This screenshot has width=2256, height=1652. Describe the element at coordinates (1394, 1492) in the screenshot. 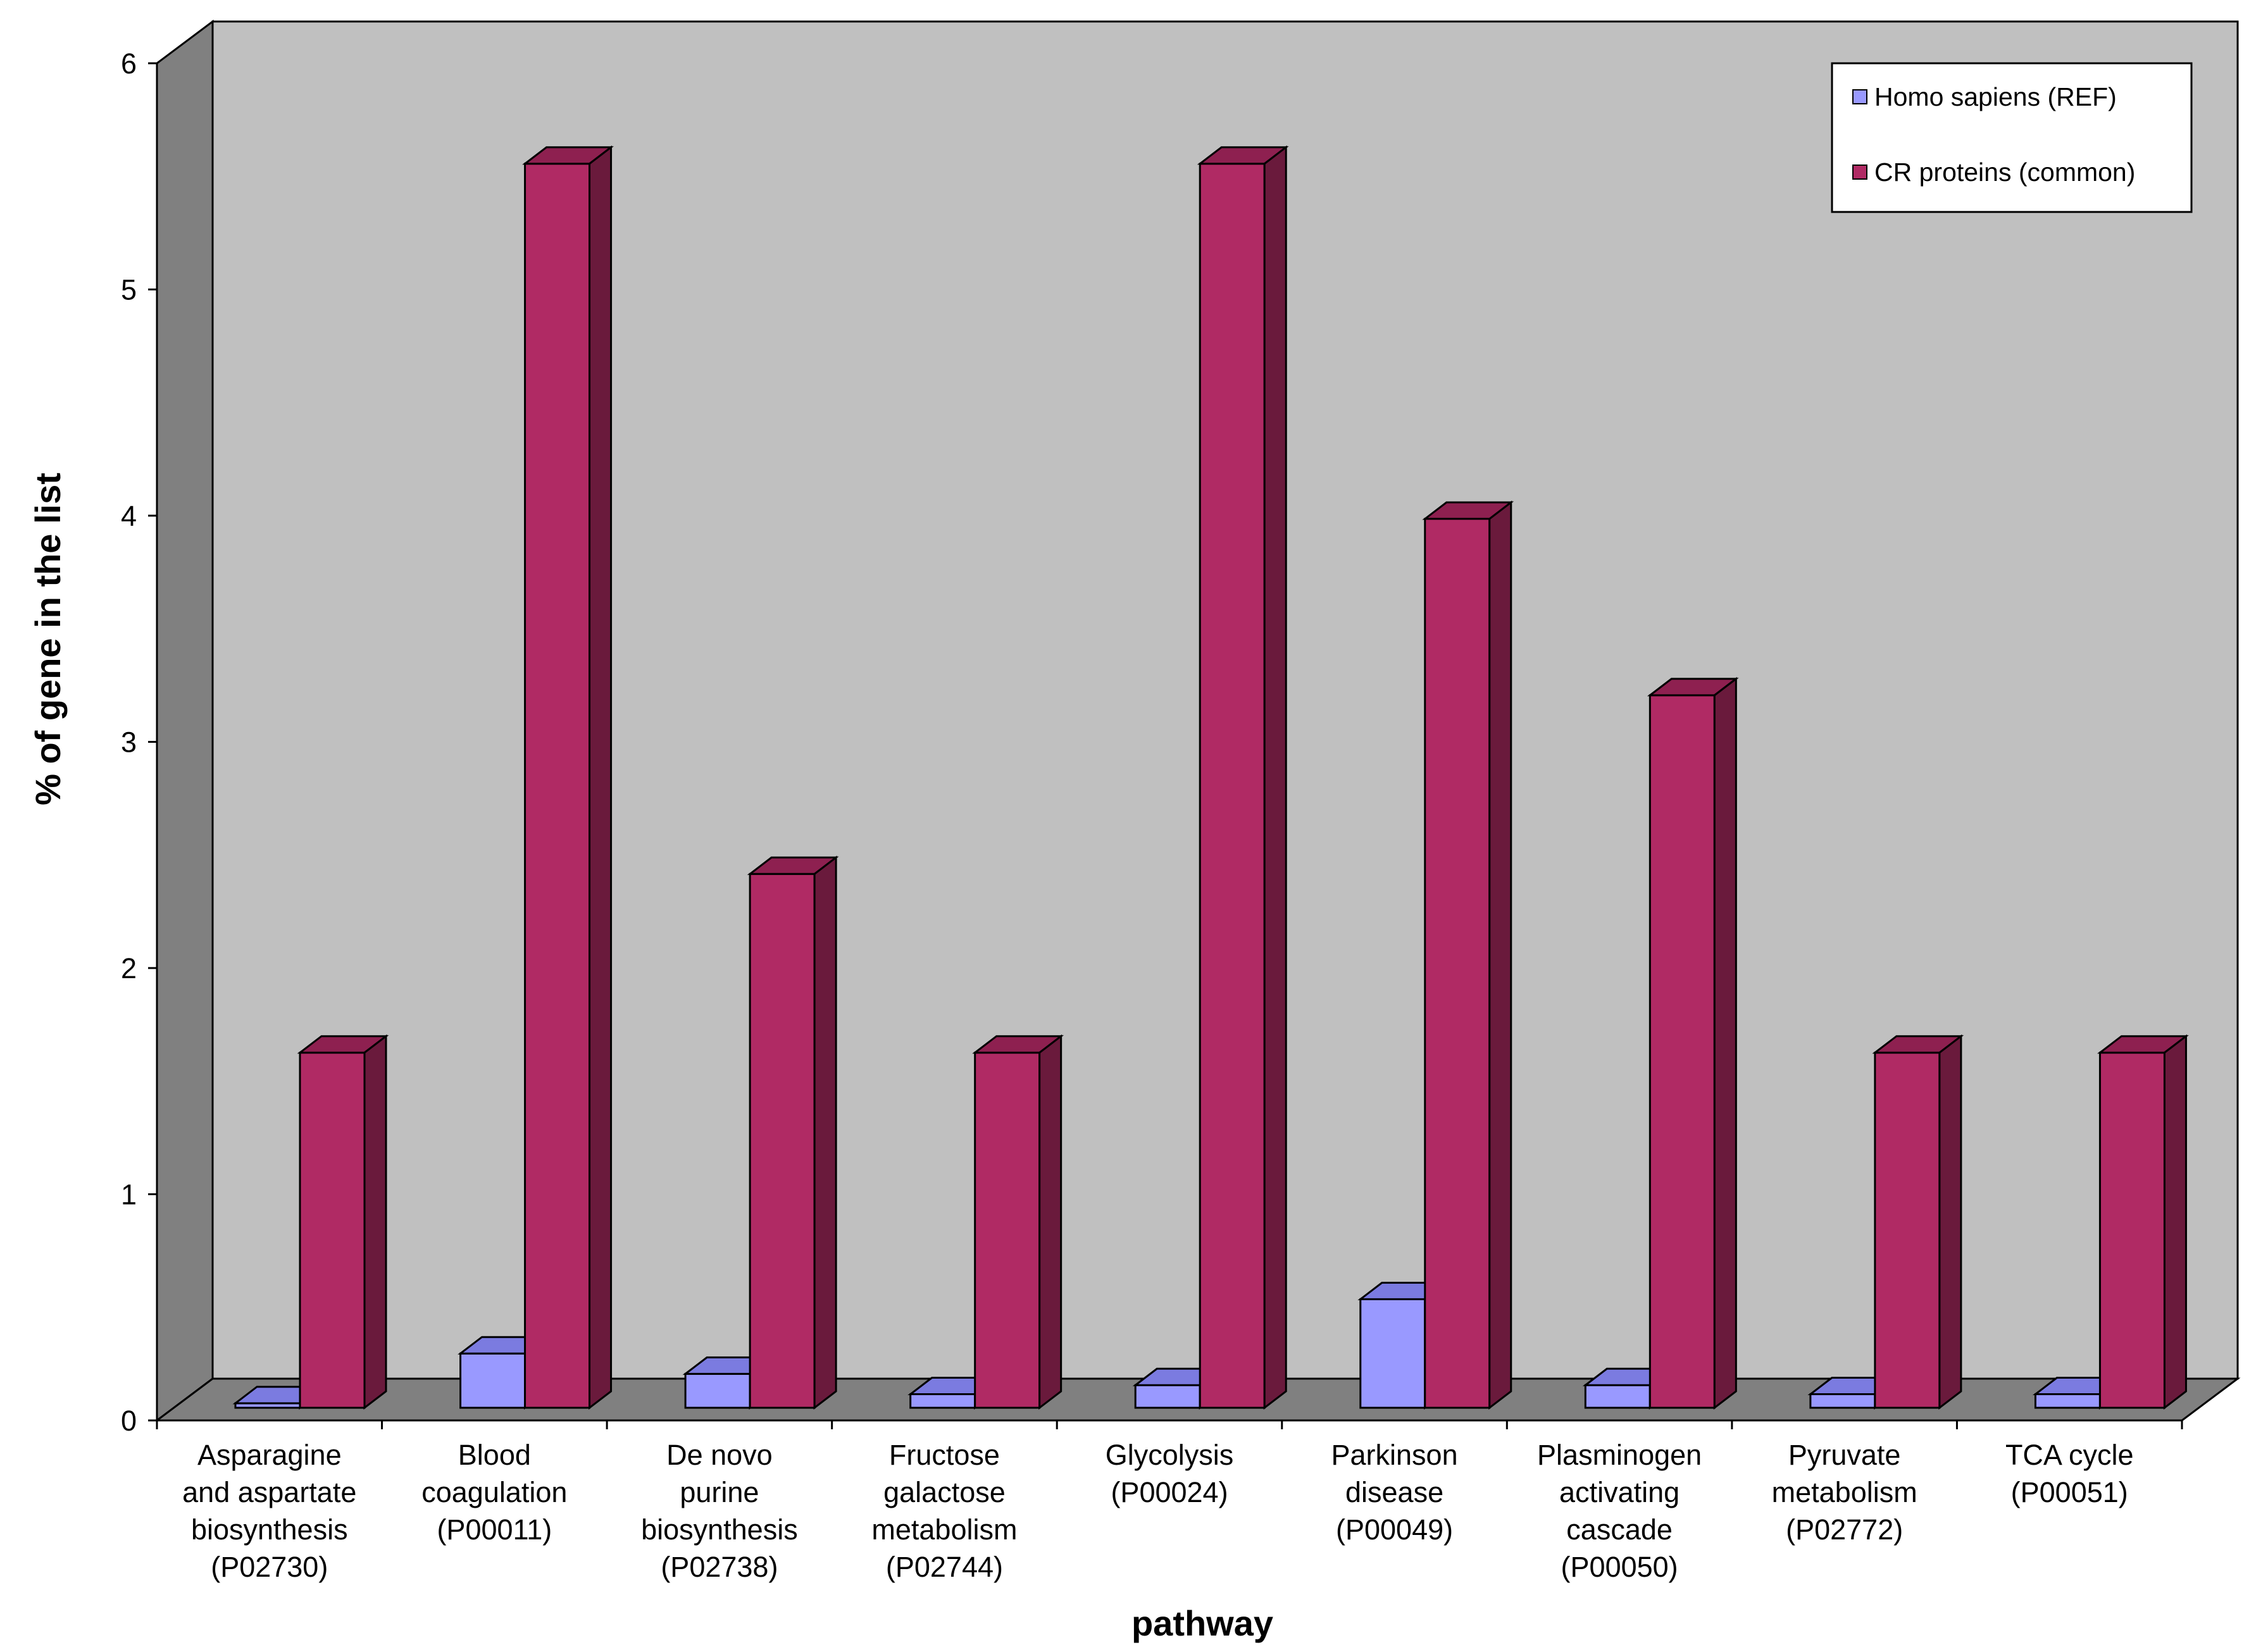

I see `x-category-label: Parkinson disease (P00049)` at that location.